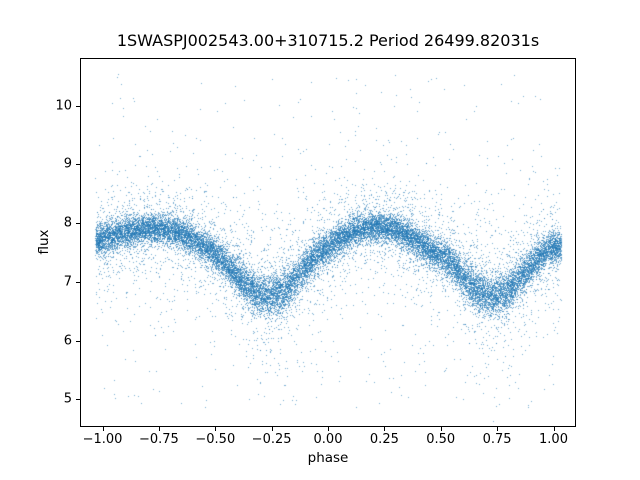 The width and height of the screenshot is (640, 480). What do you see at coordinates (102, 439) in the screenshot?
I see `x-tick-label: −1.00` at bounding box center [102, 439].